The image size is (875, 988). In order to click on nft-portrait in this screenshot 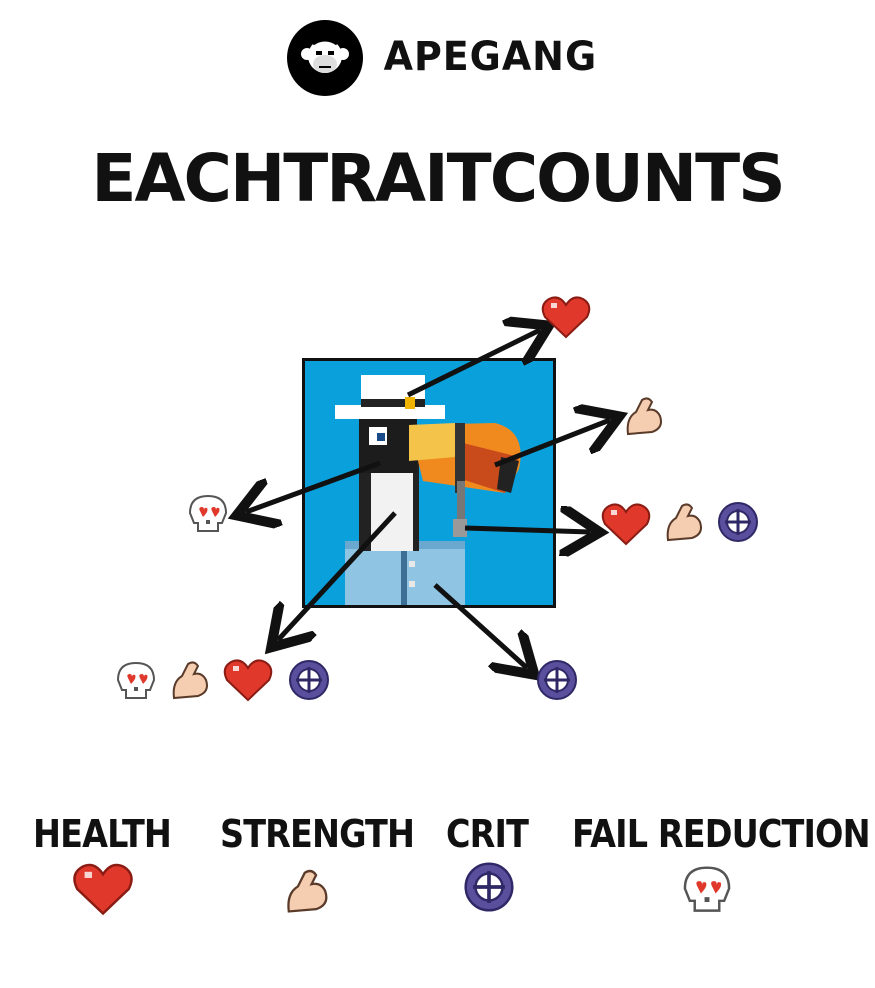, I will do `click(429, 483)`.